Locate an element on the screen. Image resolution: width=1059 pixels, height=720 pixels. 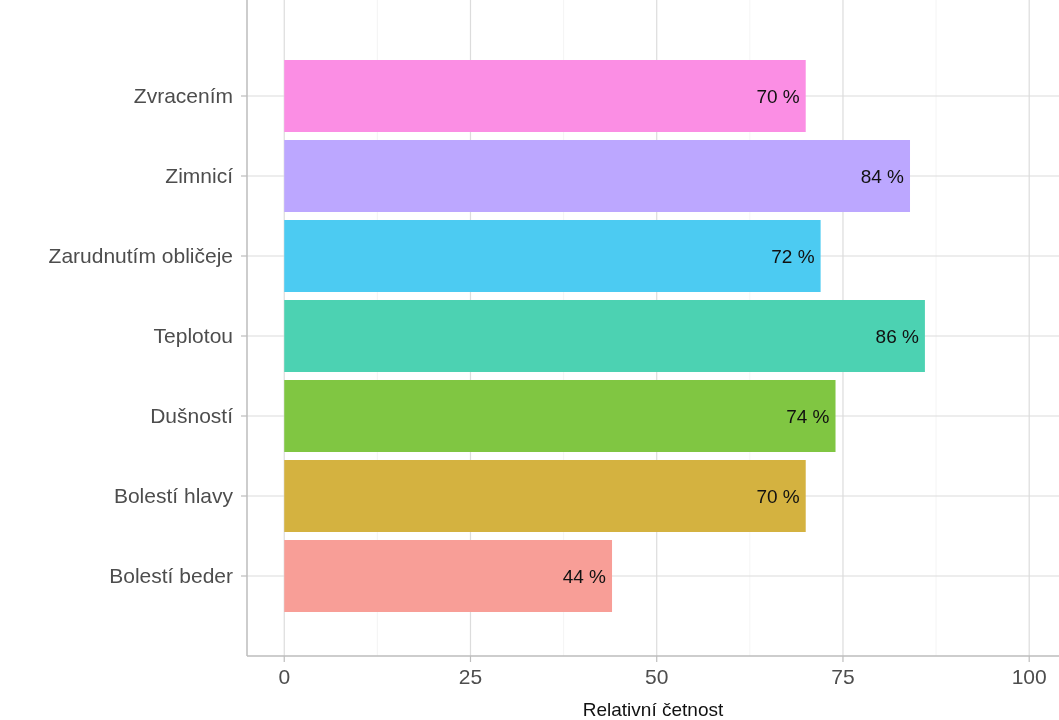
x-tick-label: 75 is located at coordinates (843, 676).